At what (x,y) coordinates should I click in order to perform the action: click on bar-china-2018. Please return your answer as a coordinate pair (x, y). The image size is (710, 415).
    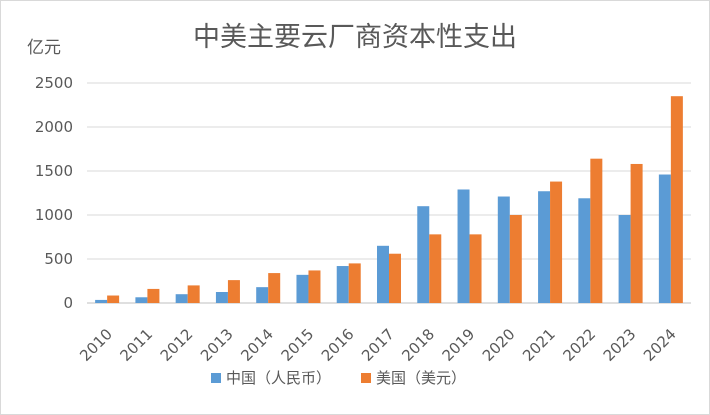
    Looking at the image, I should click on (423, 254).